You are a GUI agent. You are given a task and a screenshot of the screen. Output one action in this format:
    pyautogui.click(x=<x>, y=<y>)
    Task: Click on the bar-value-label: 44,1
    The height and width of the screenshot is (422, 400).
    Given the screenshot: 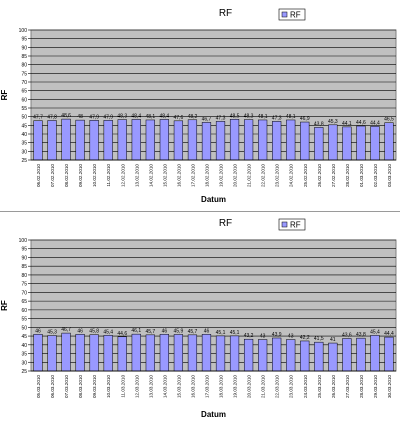 What is the action you would take?
    pyautogui.click(x=347, y=124)
    